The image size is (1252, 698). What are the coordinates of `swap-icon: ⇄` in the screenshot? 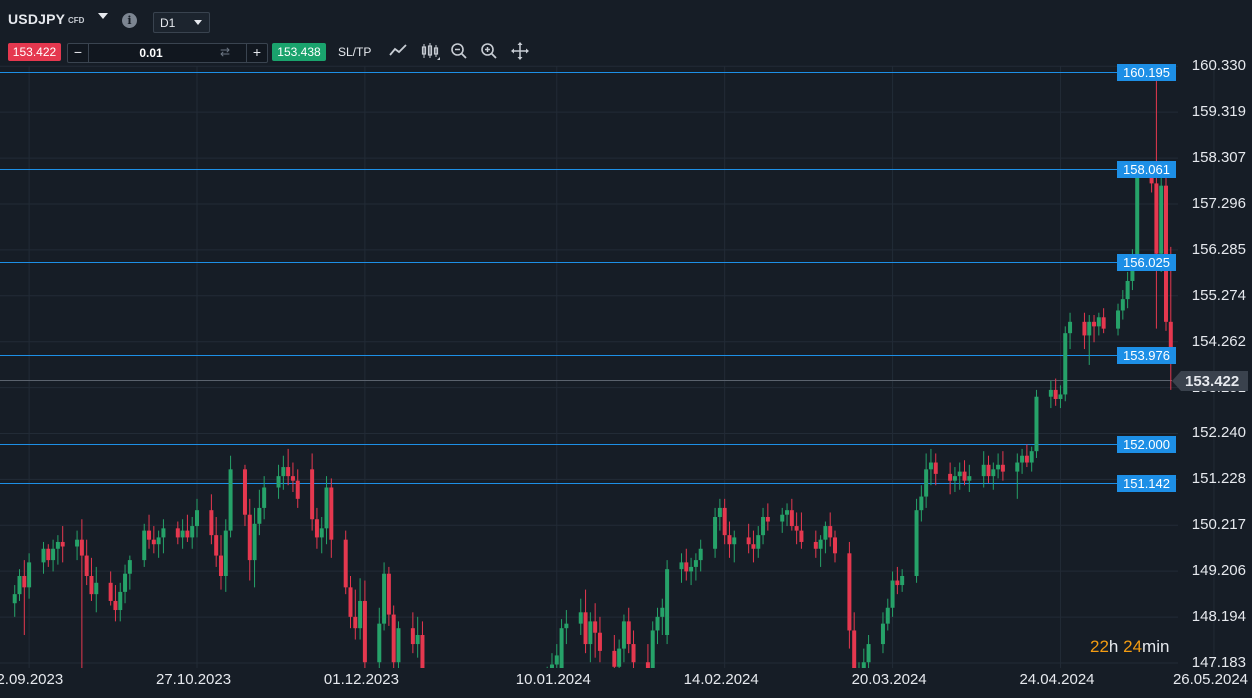 It's located at (225, 52).